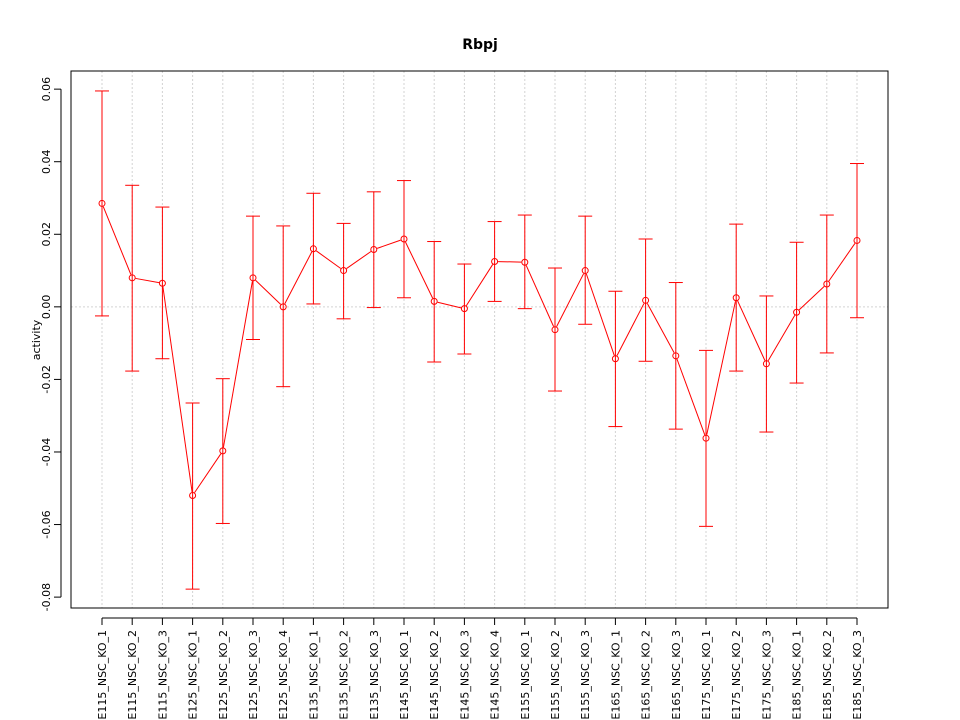 This screenshot has width=960, height=720. What do you see at coordinates (480, 45) in the screenshot?
I see `chart-title: Rbpj` at bounding box center [480, 45].